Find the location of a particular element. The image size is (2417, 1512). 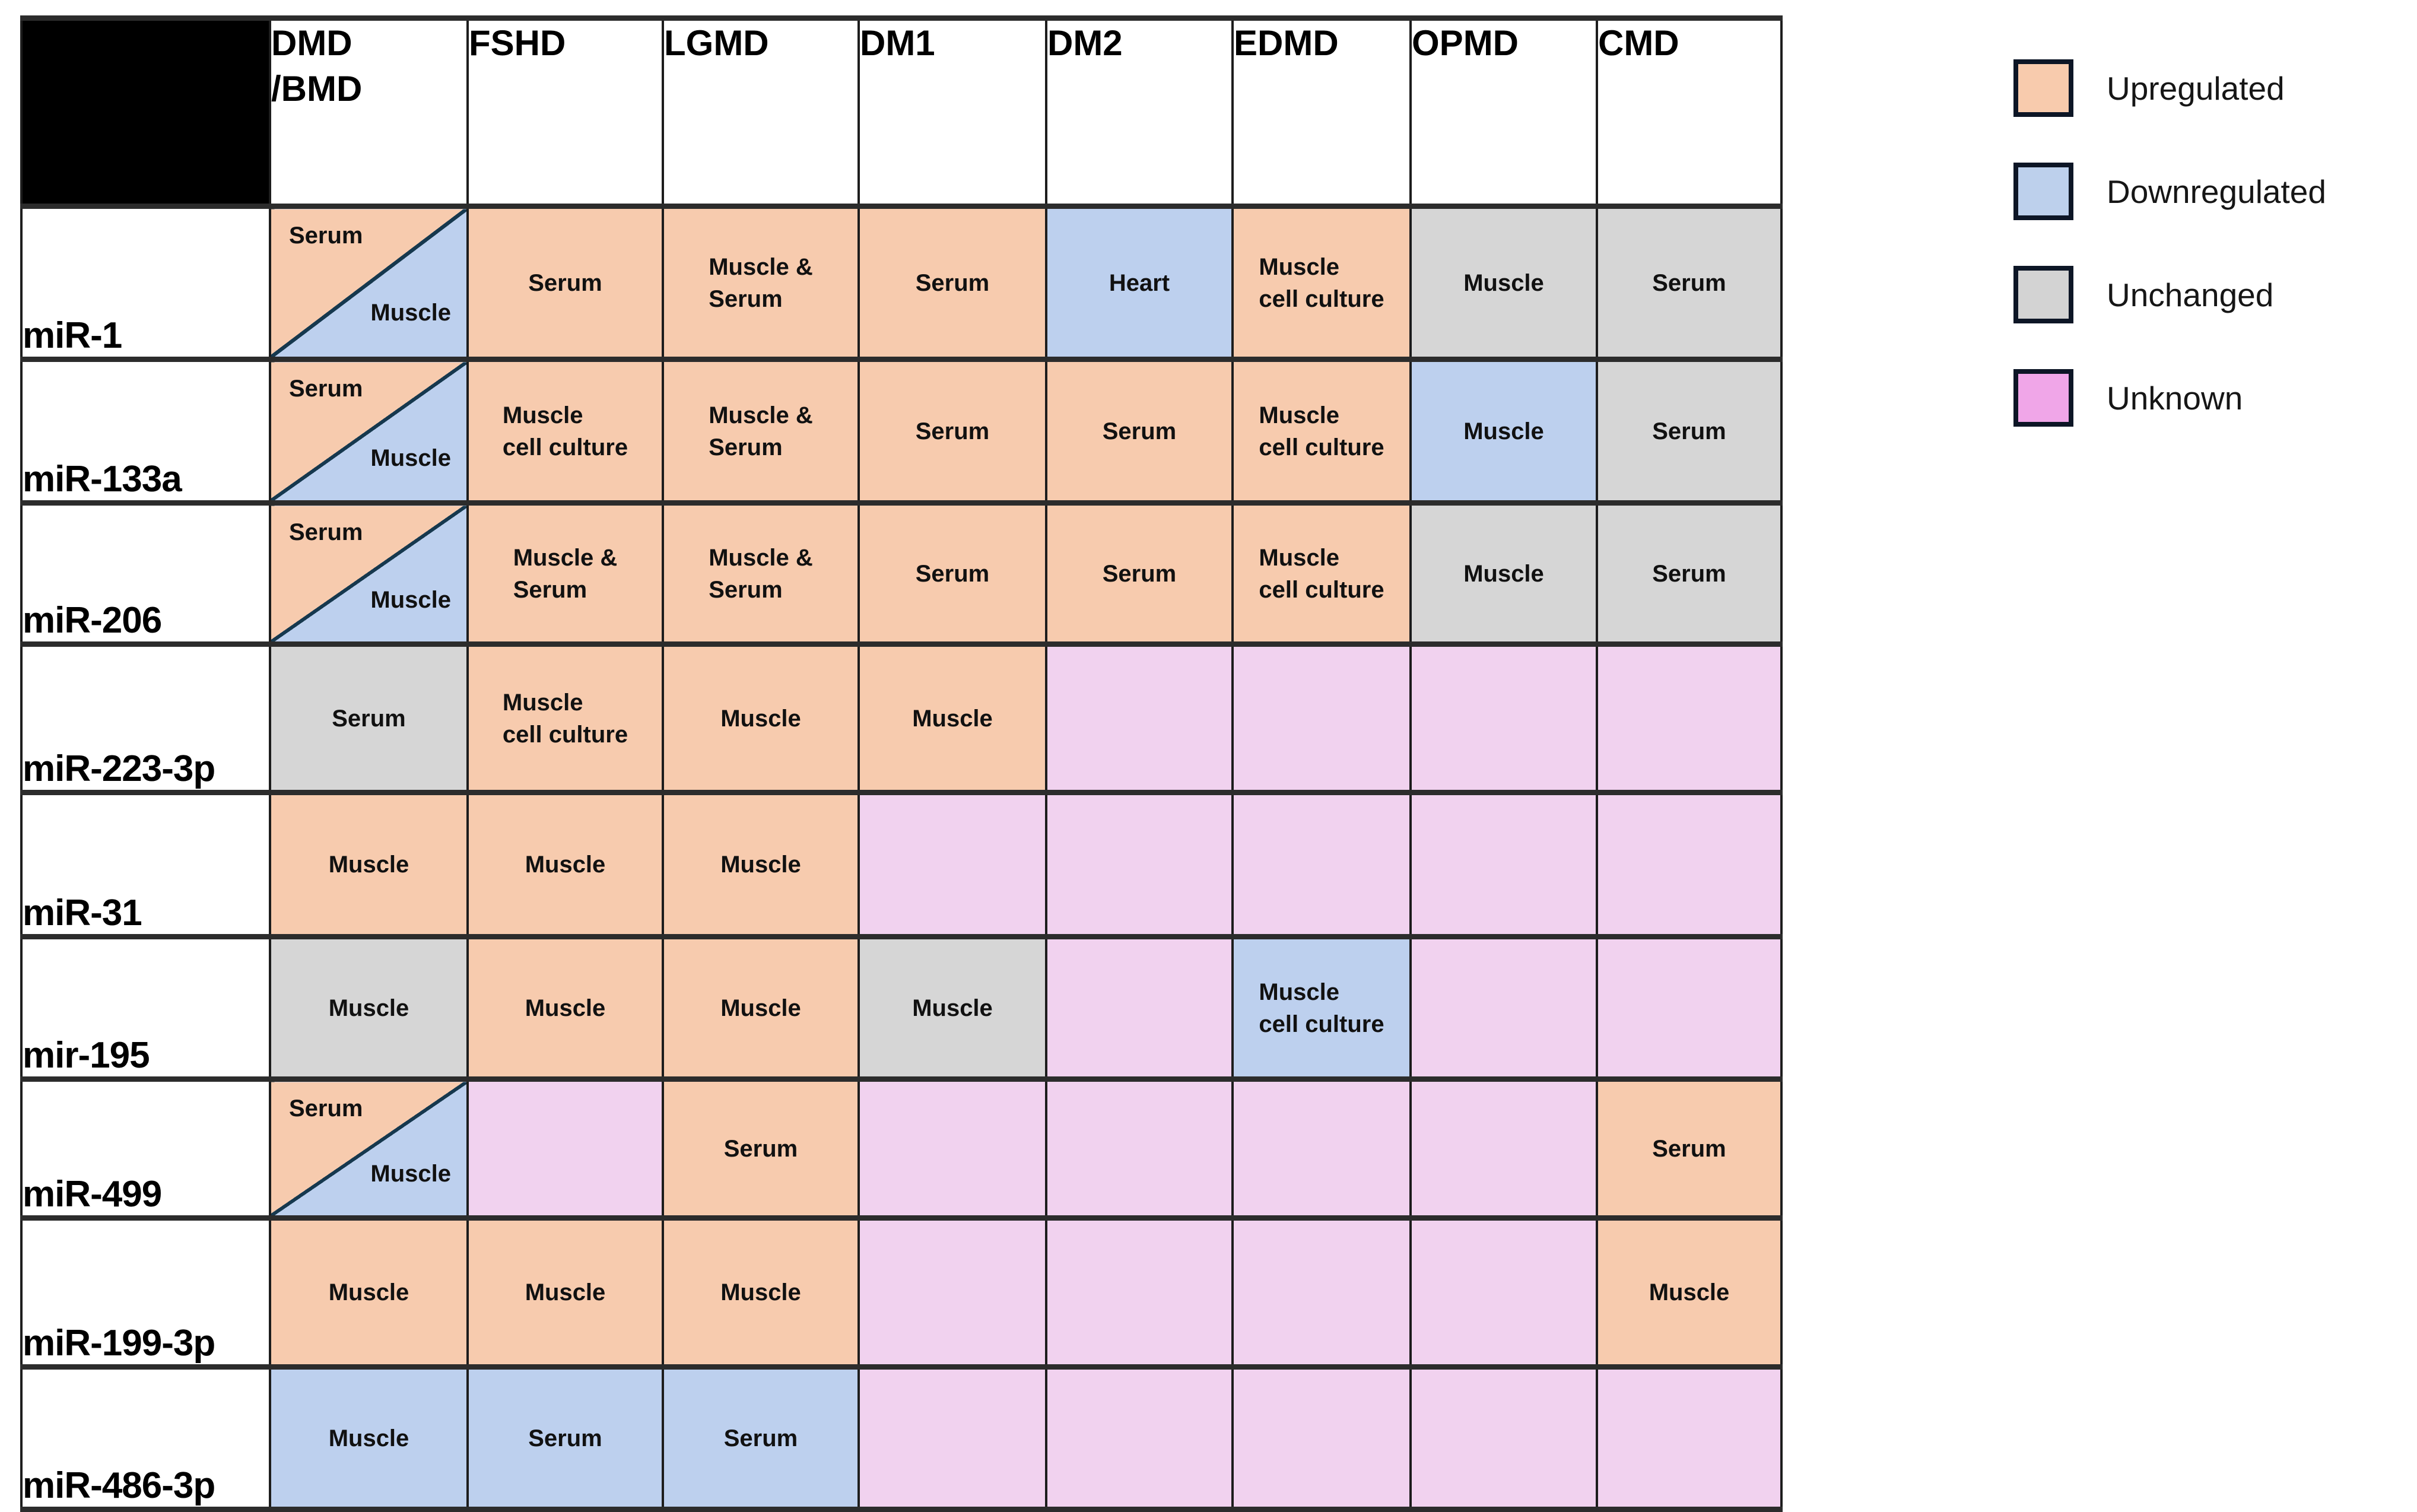

legend-item-downregulated: Downregulated is located at coordinates (2170, 191).